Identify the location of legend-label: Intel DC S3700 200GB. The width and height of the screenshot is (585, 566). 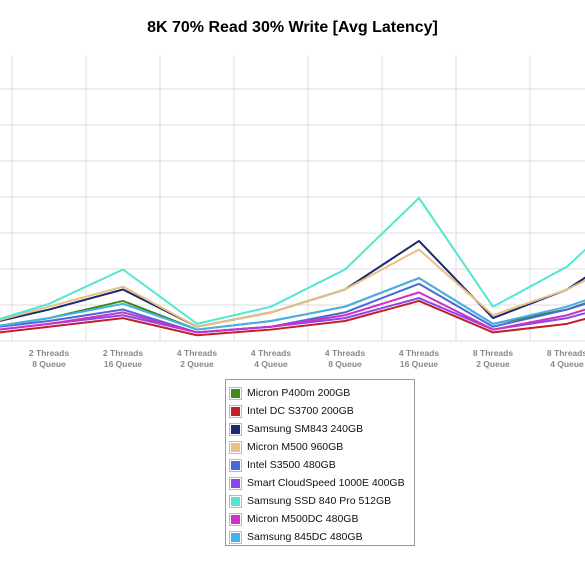
(300, 411).